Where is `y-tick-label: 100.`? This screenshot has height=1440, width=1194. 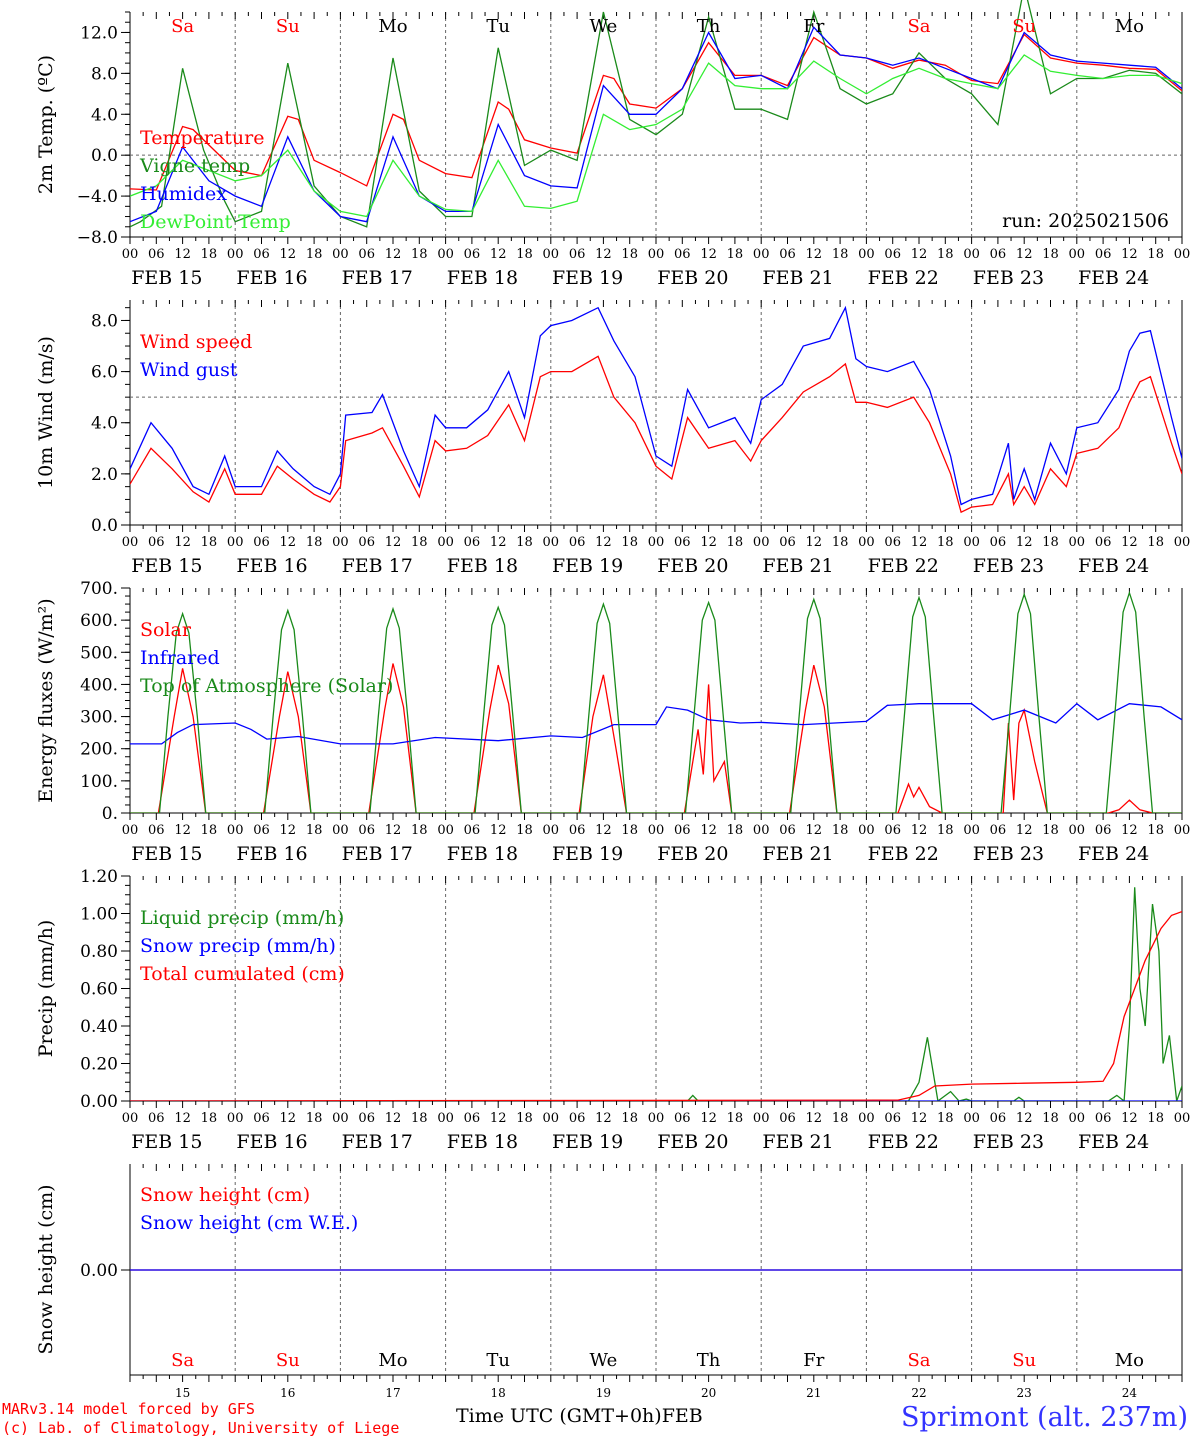
y-tick-label: 100. is located at coordinates (99, 782).